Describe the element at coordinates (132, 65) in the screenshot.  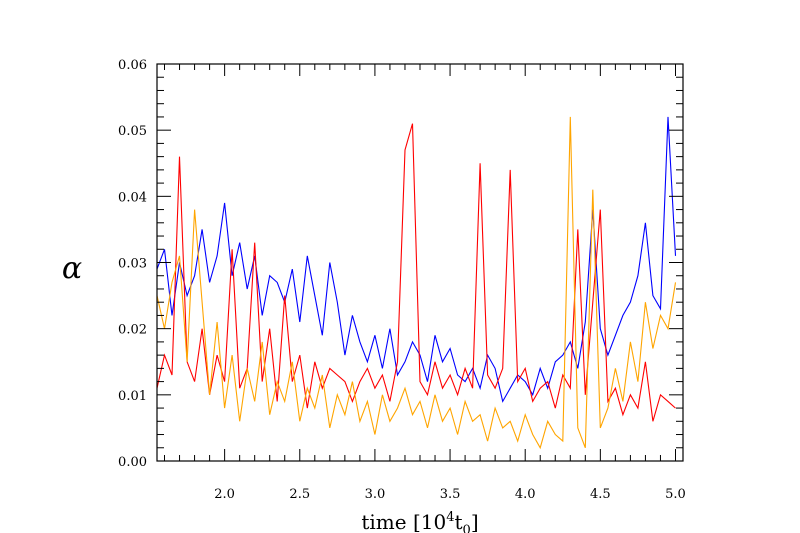
I see `y-tick-label: 0.06` at that location.